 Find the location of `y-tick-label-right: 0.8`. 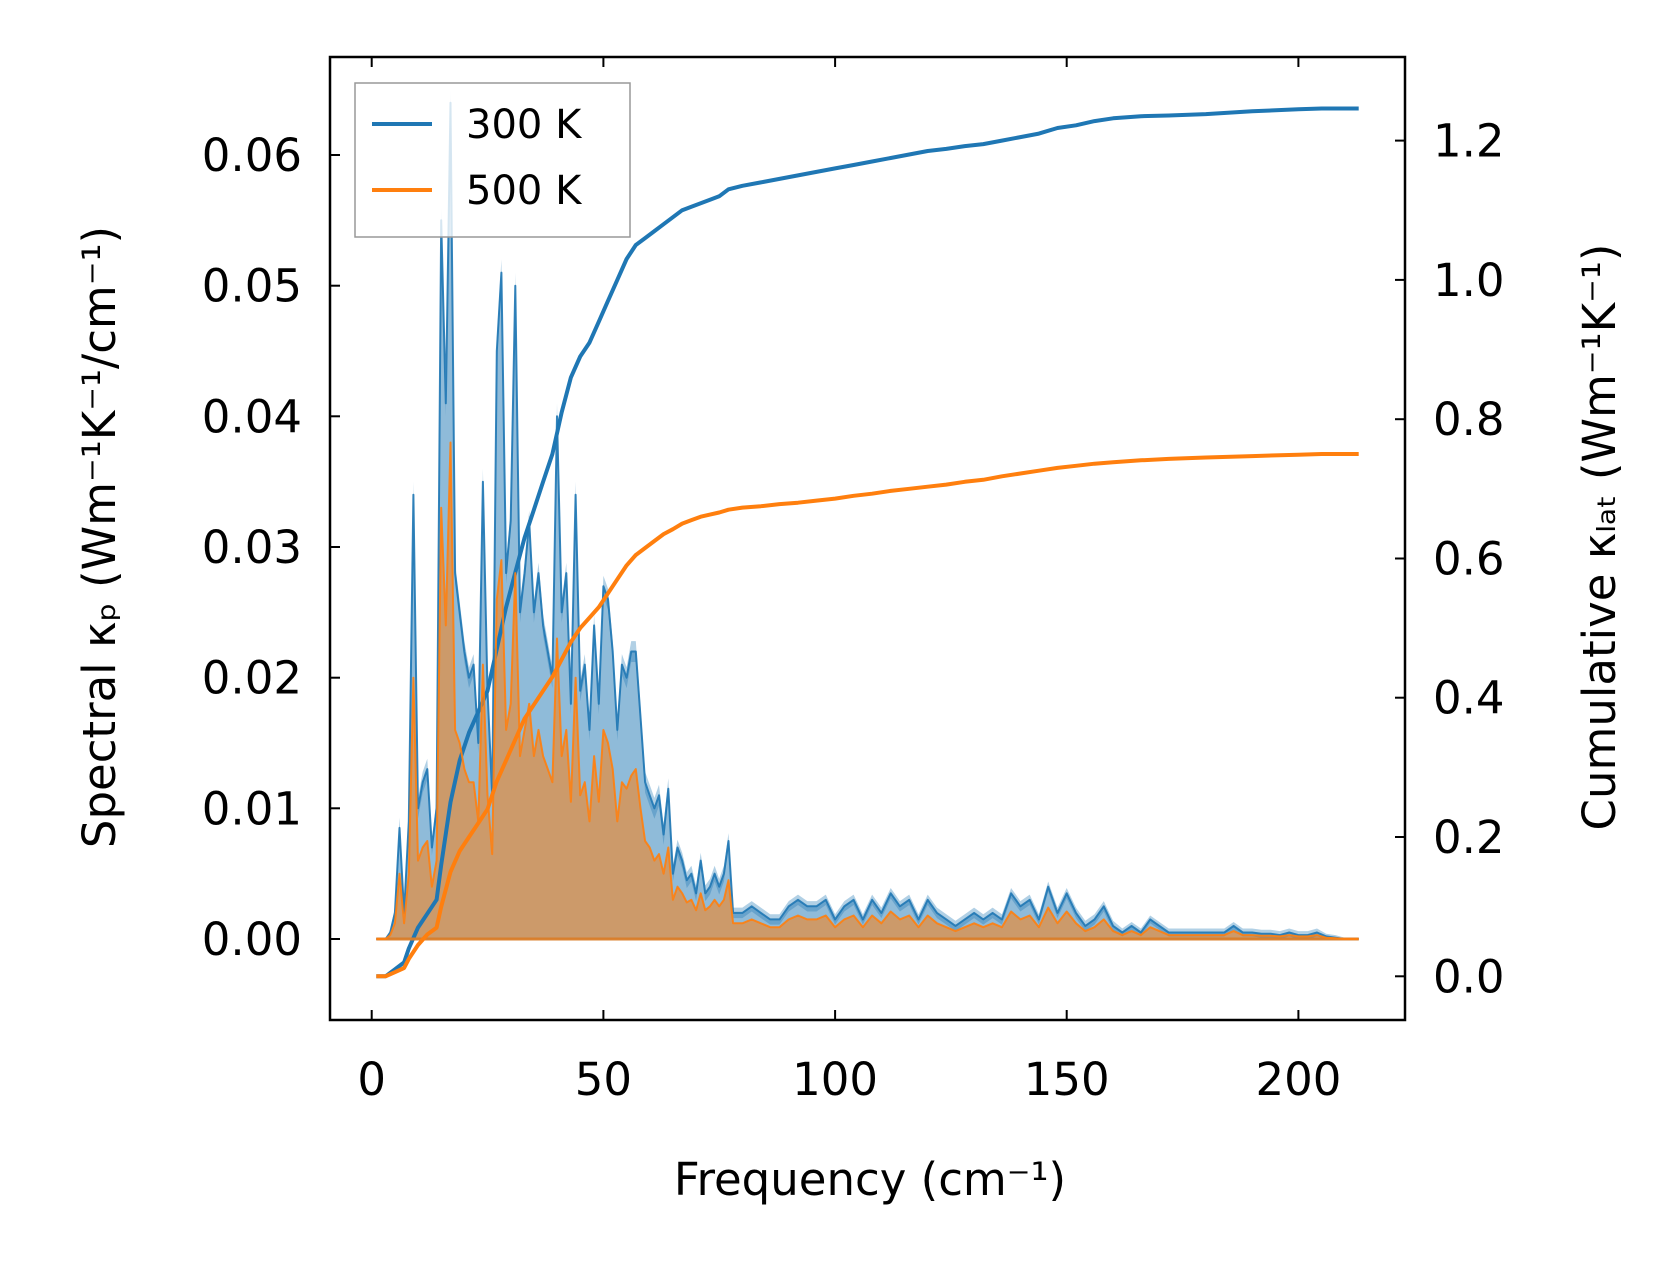

y-tick-label-right: 0.8 is located at coordinates (1469, 419).